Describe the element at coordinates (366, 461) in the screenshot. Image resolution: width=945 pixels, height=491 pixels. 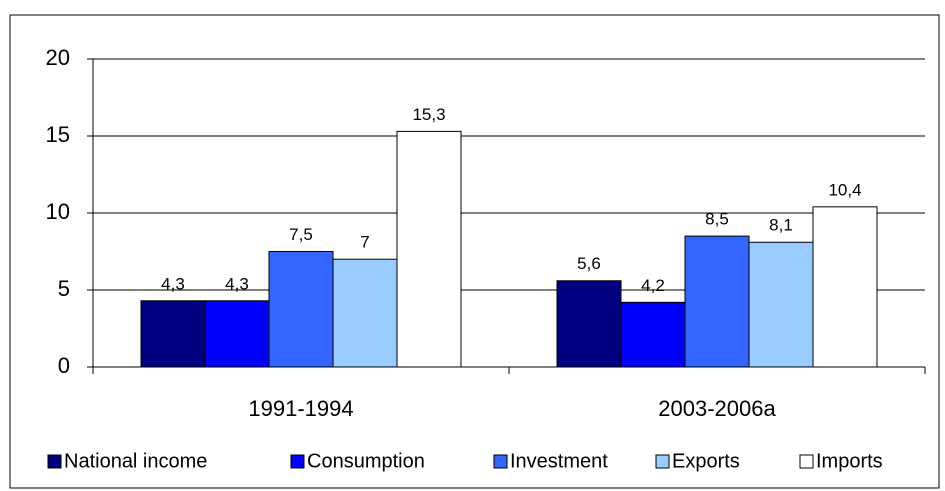
I see `legend-label: Consumption` at that location.